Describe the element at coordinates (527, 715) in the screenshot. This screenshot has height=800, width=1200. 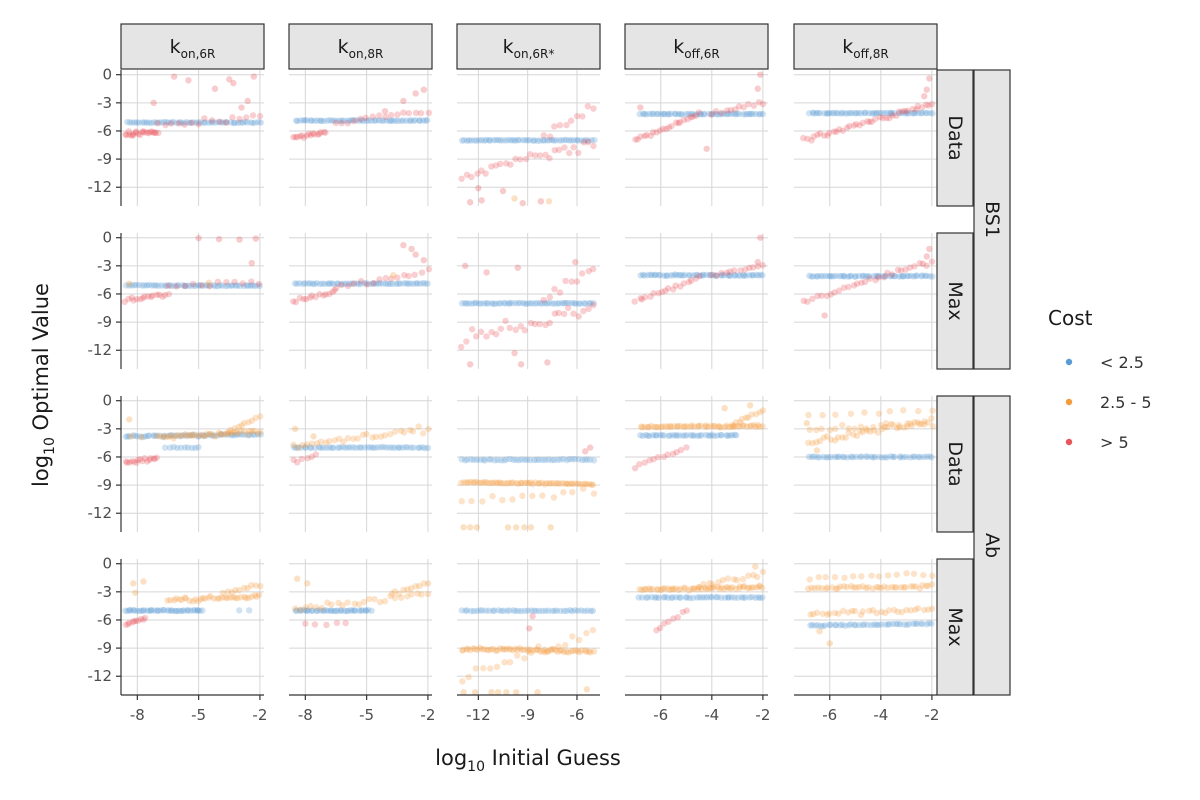
I see `x-tick-label: -9` at that location.